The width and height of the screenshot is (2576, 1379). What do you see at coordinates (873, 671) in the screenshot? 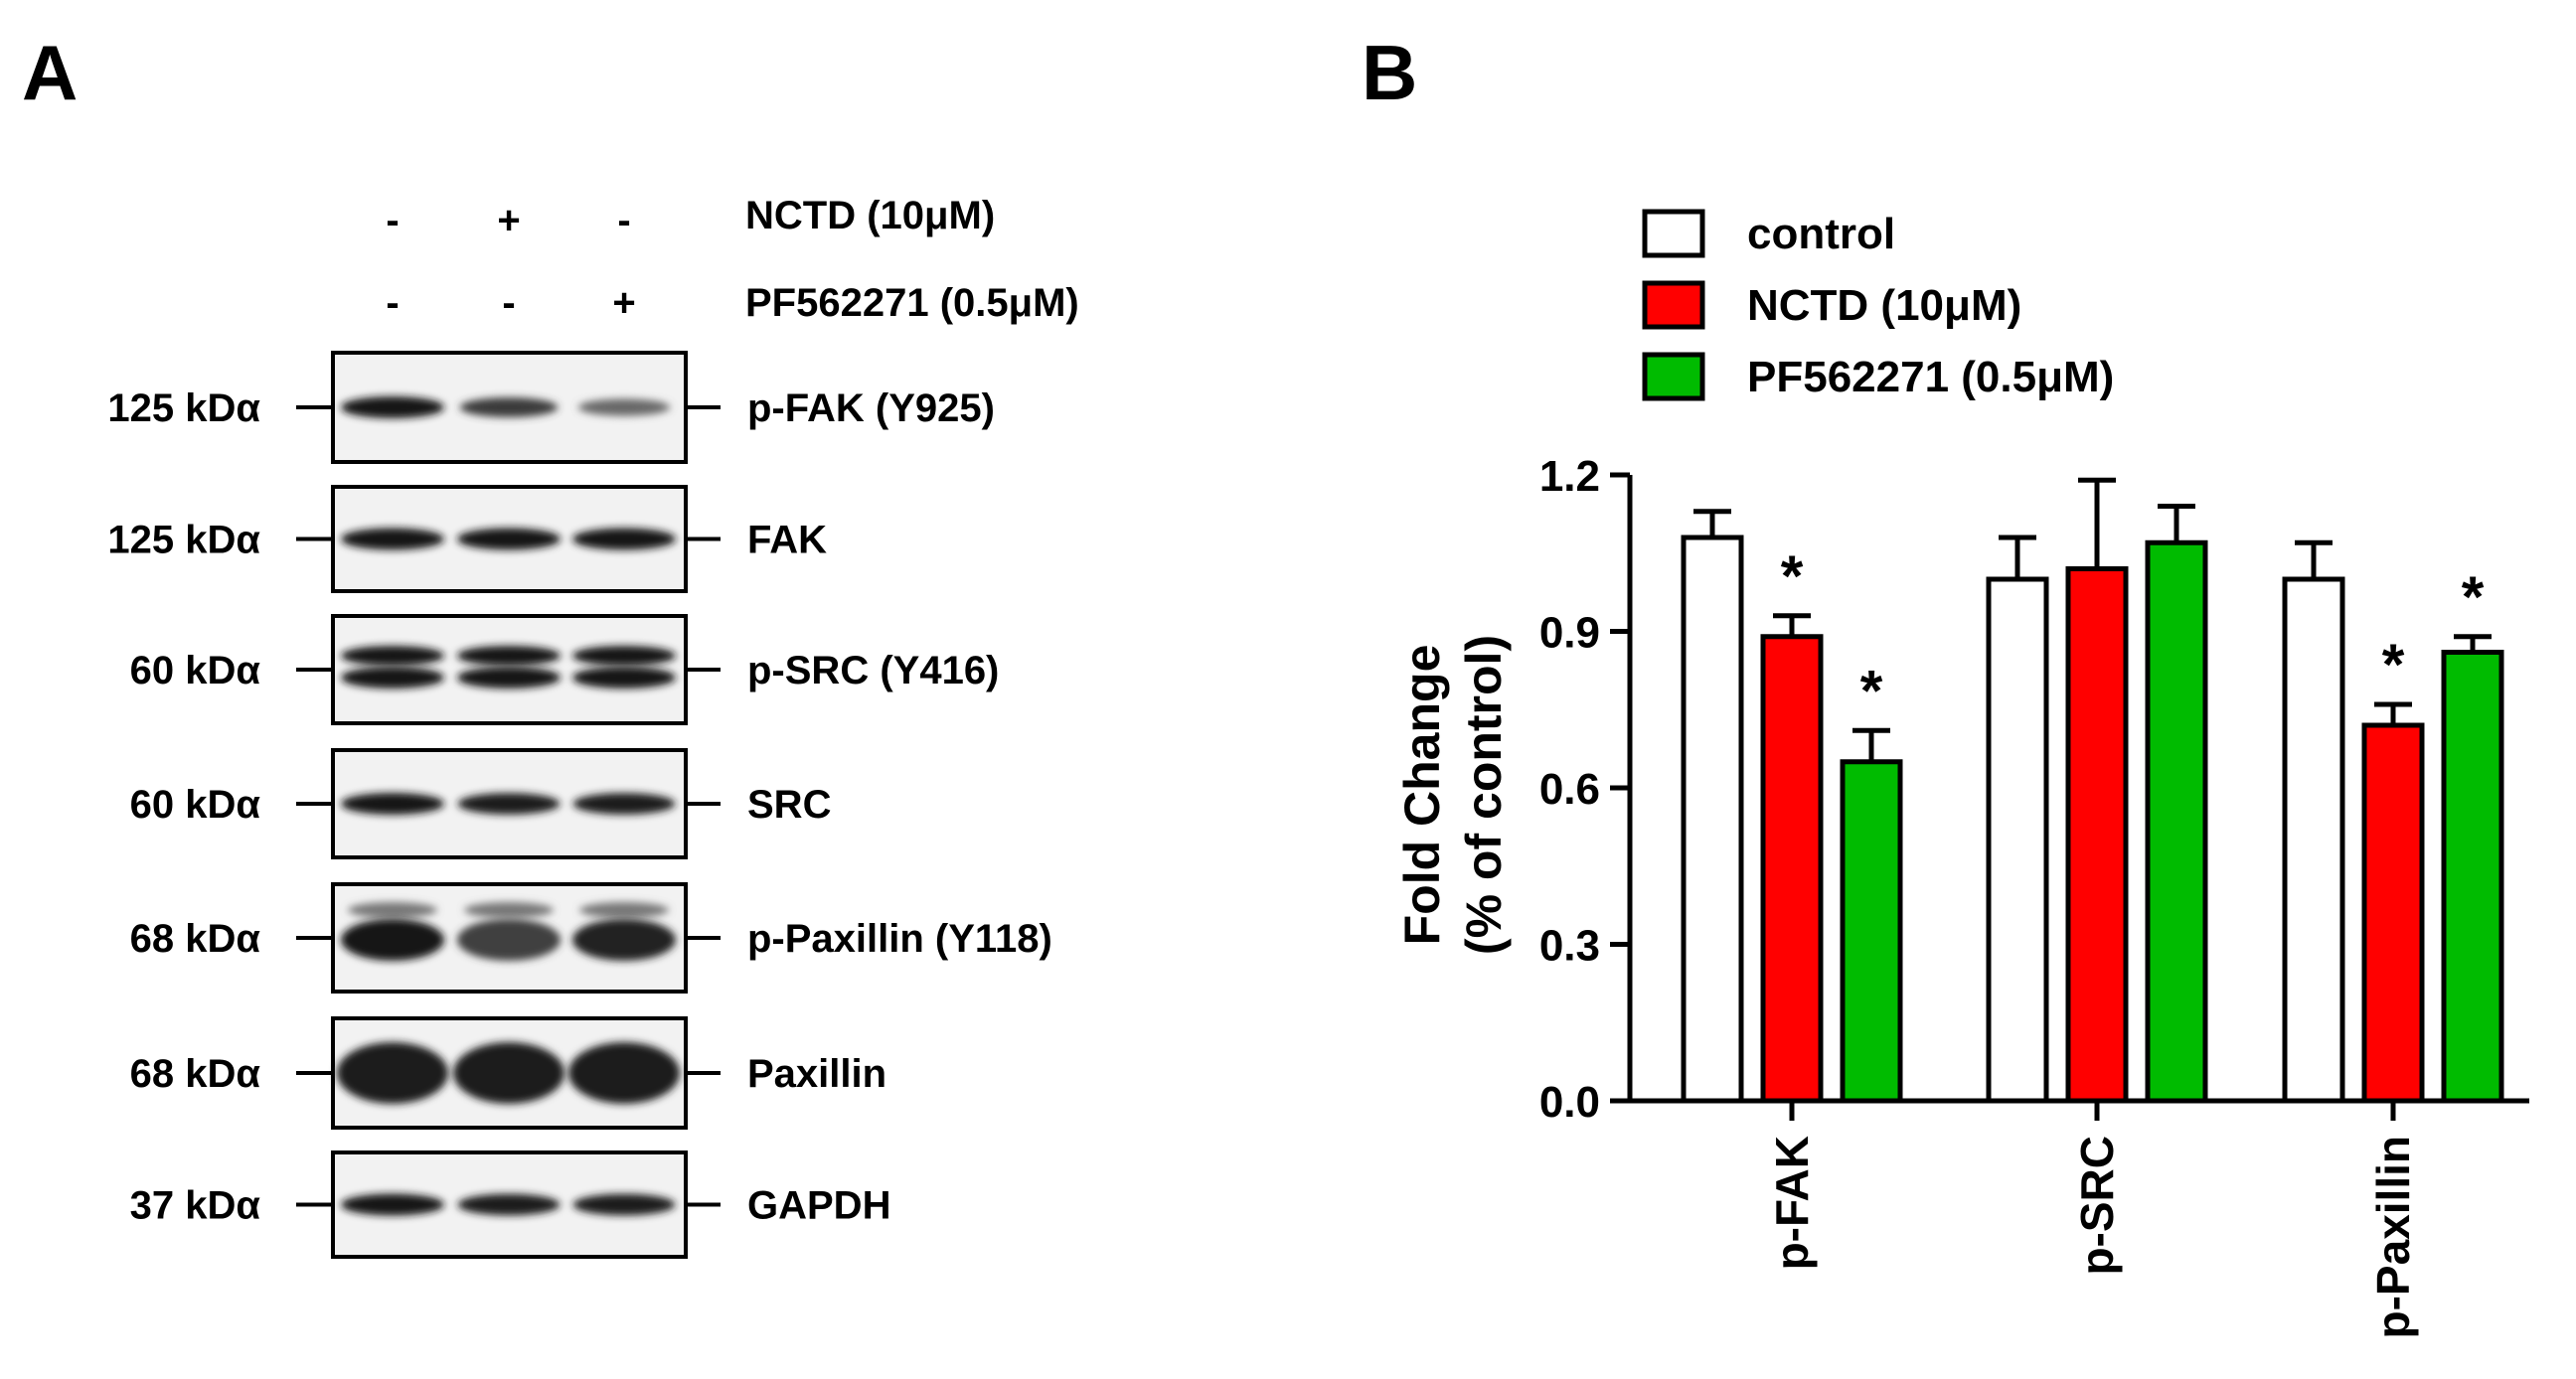
I see `protein-label: p-SRC (Y416)` at bounding box center [873, 671].